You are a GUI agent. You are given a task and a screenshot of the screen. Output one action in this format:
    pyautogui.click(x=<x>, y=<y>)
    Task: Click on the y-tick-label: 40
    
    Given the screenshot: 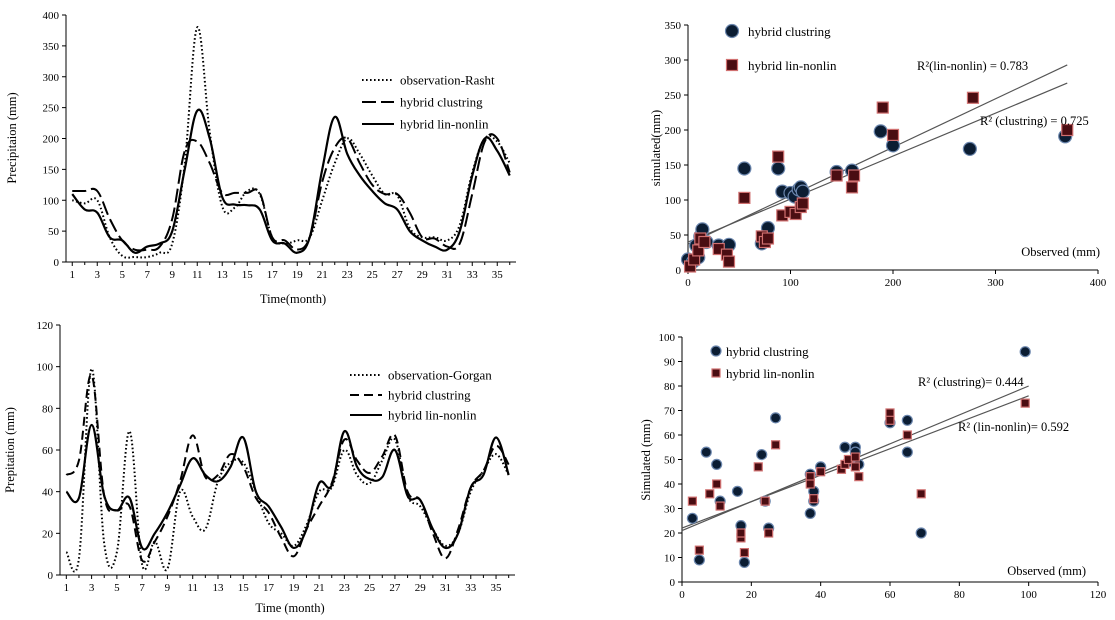 What is the action you would take?
    pyautogui.click(x=48, y=493)
    